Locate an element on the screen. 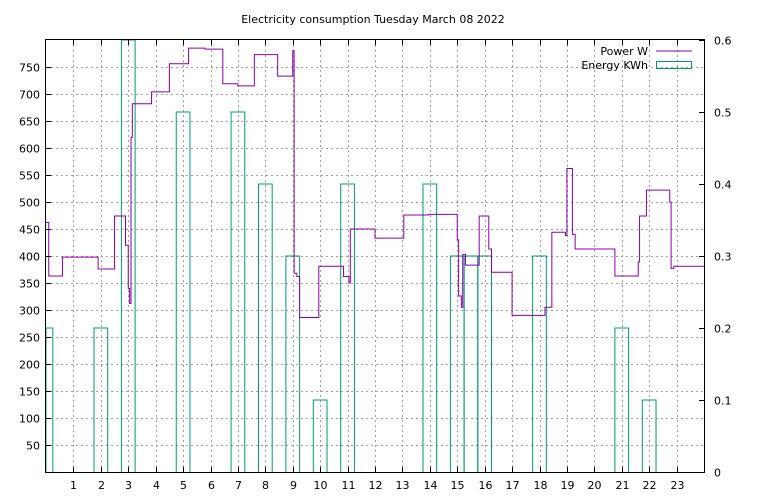  y-axis-right: 0 0.1 0.2 0.3 0.4 0.5 0.6 is located at coordinates (715, 257).